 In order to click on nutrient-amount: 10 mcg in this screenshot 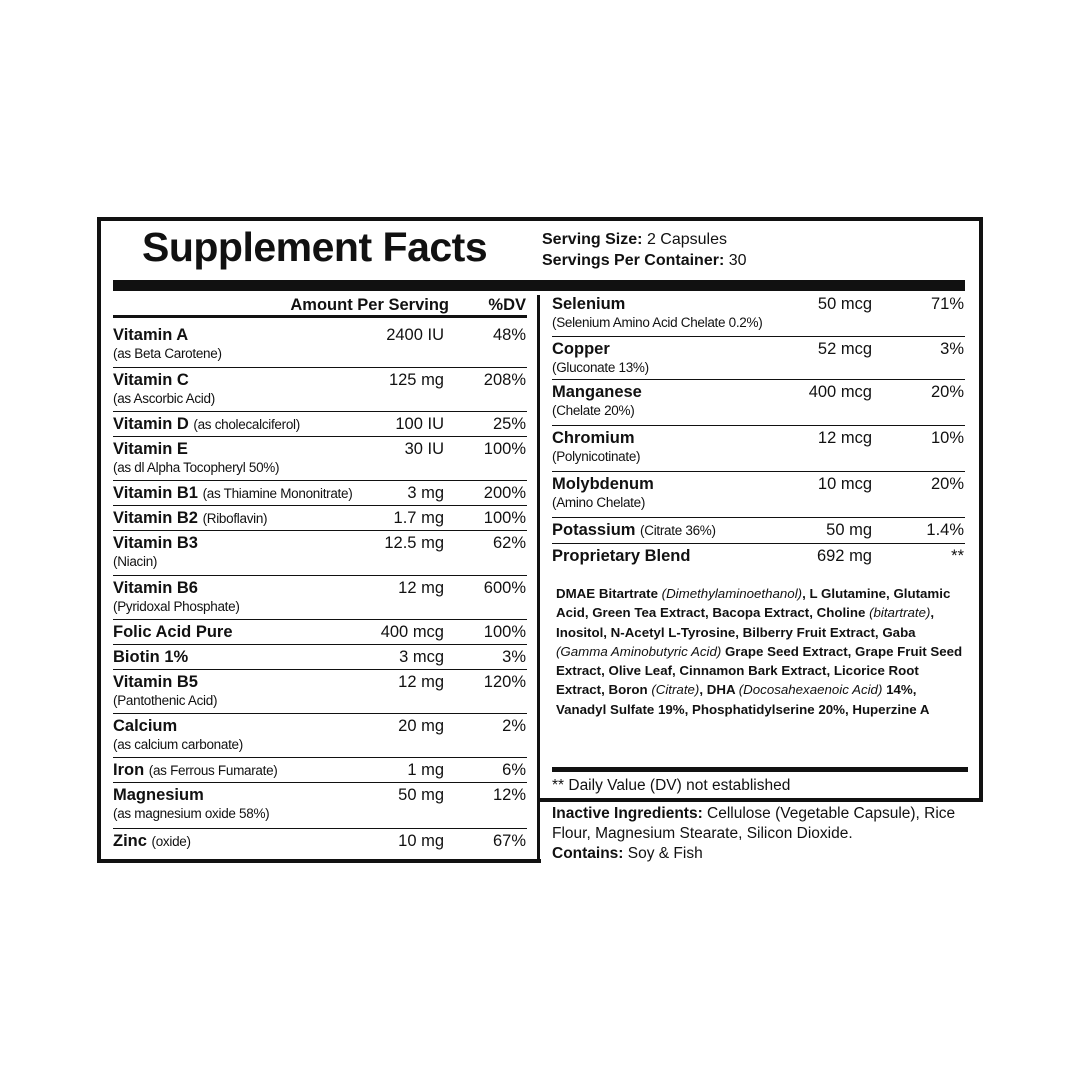, I will do `click(844, 484)`.